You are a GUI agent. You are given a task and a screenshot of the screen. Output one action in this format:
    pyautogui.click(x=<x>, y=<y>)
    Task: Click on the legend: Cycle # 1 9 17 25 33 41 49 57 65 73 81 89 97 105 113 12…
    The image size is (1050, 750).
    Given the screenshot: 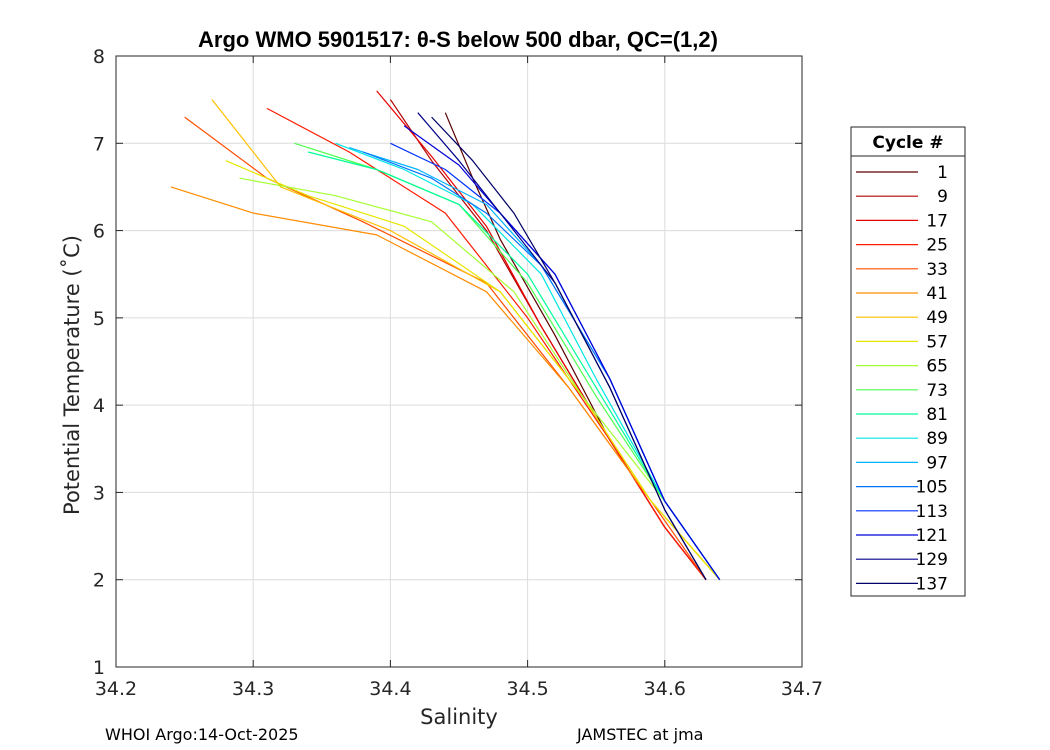 What is the action you would take?
    pyautogui.click(x=908, y=361)
    